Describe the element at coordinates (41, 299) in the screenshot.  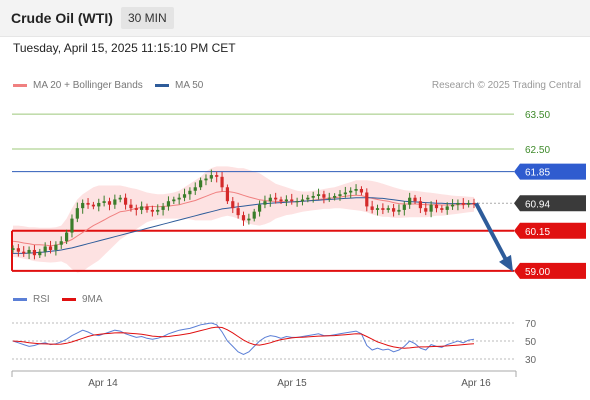
I see `legend-rsi-label: RSI` at that location.